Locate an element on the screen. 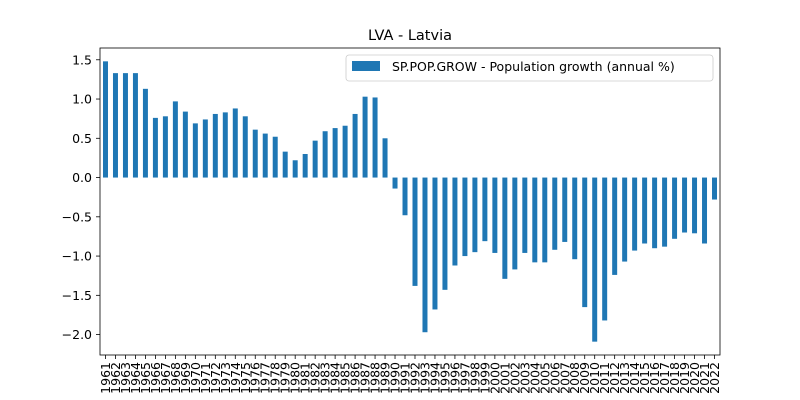 The height and width of the screenshot is (400, 800). x-tick-label-2002: 2002 is located at coordinates (514, 378).